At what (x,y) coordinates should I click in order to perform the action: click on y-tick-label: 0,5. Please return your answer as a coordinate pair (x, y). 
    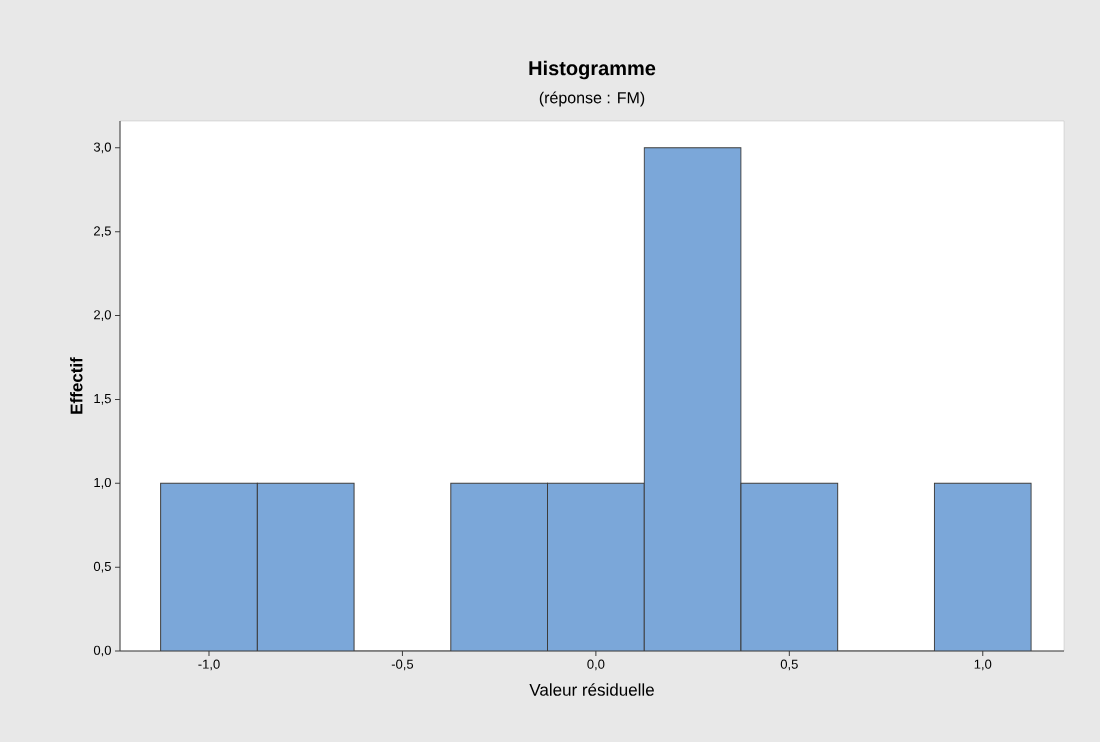
    Looking at the image, I should click on (102, 567).